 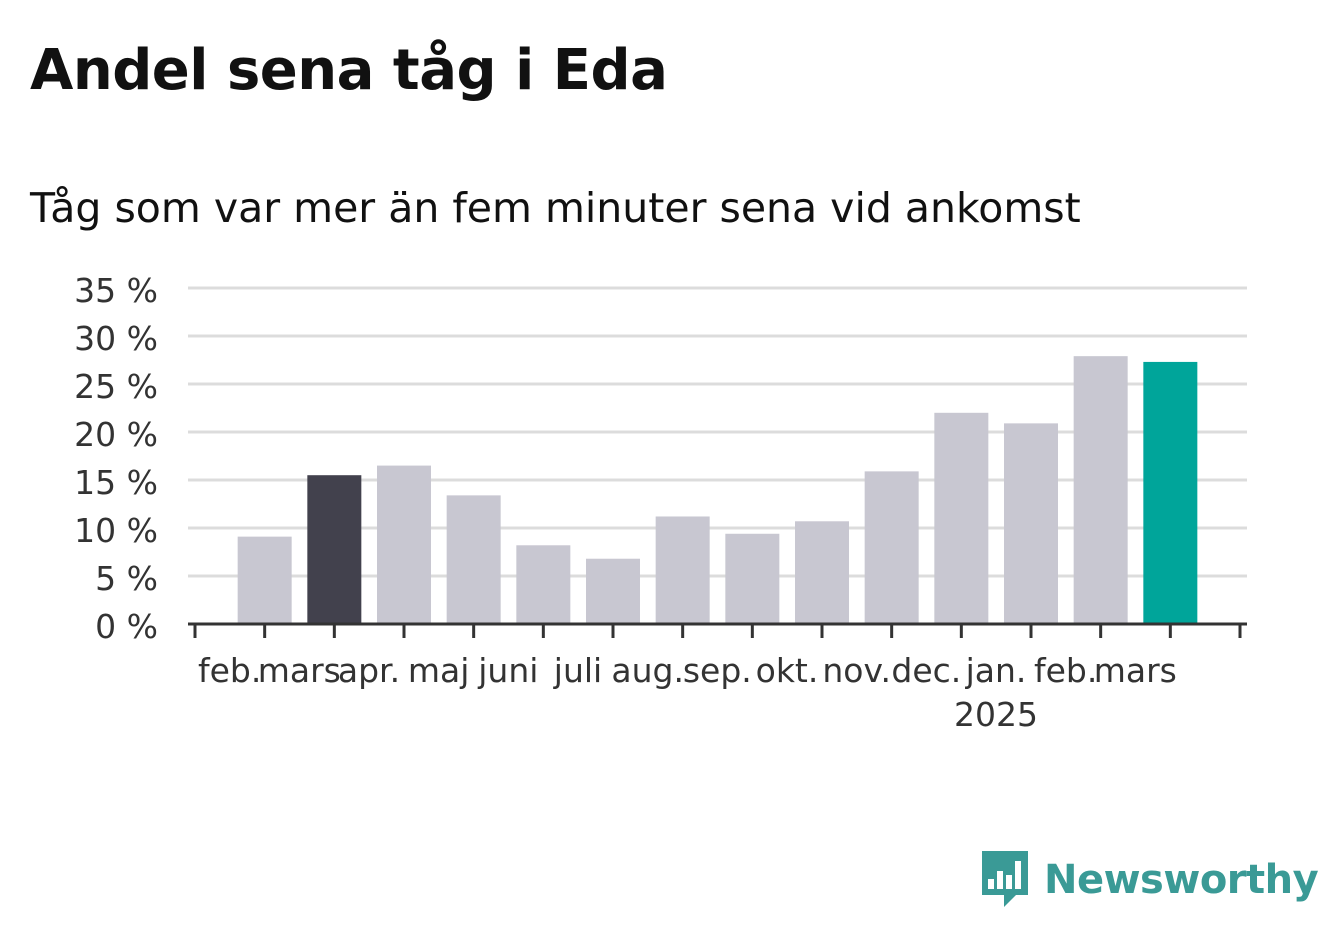 I want to click on newsworthy-logo: Newsworthy, so click(x=1149, y=880).